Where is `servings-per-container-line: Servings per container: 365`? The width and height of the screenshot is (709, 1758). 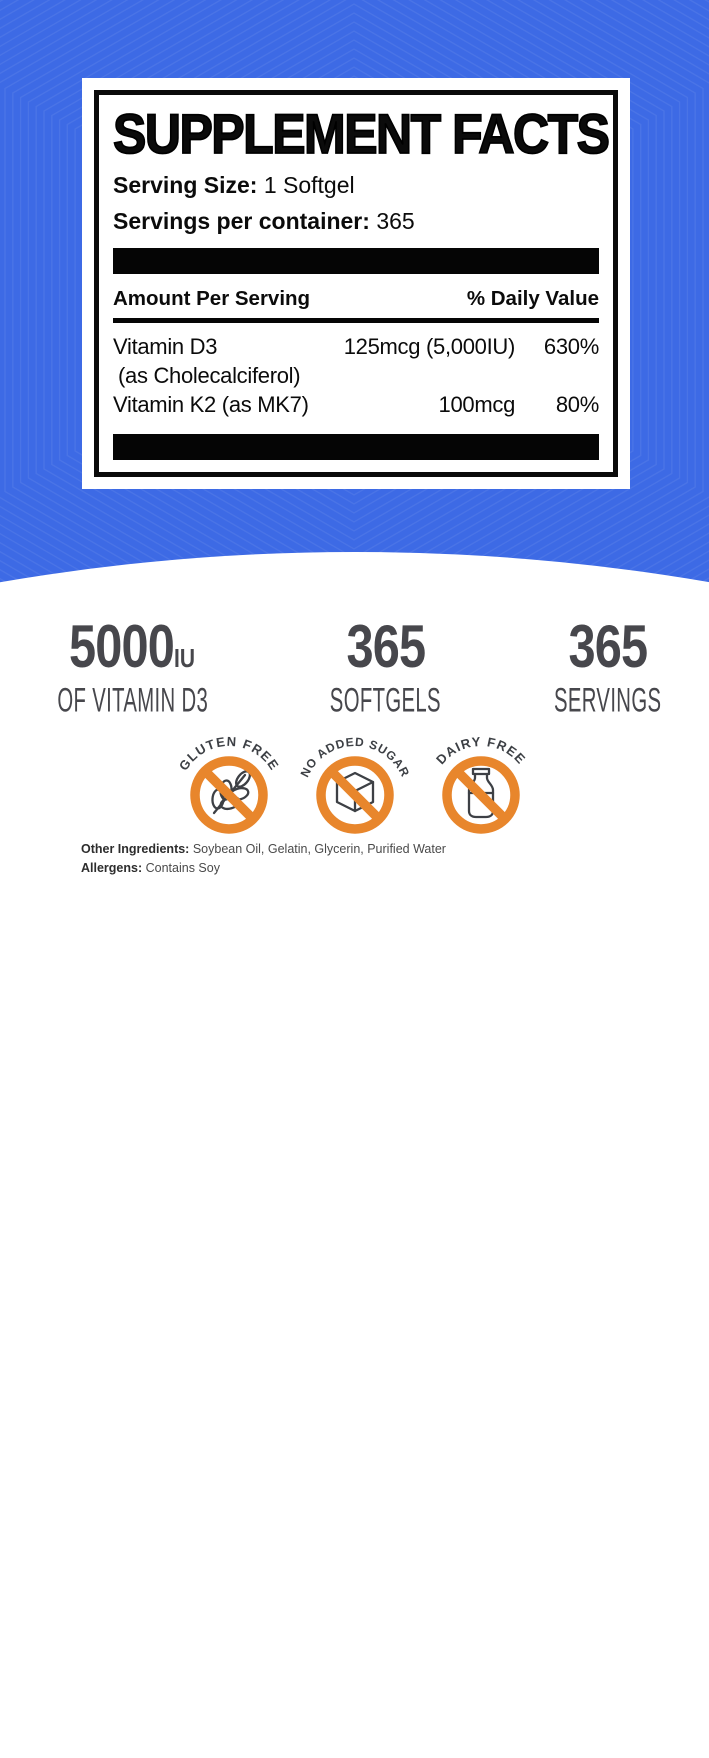 servings-per-container-line: Servings per container: 365 is located at coordinates (356, 221).